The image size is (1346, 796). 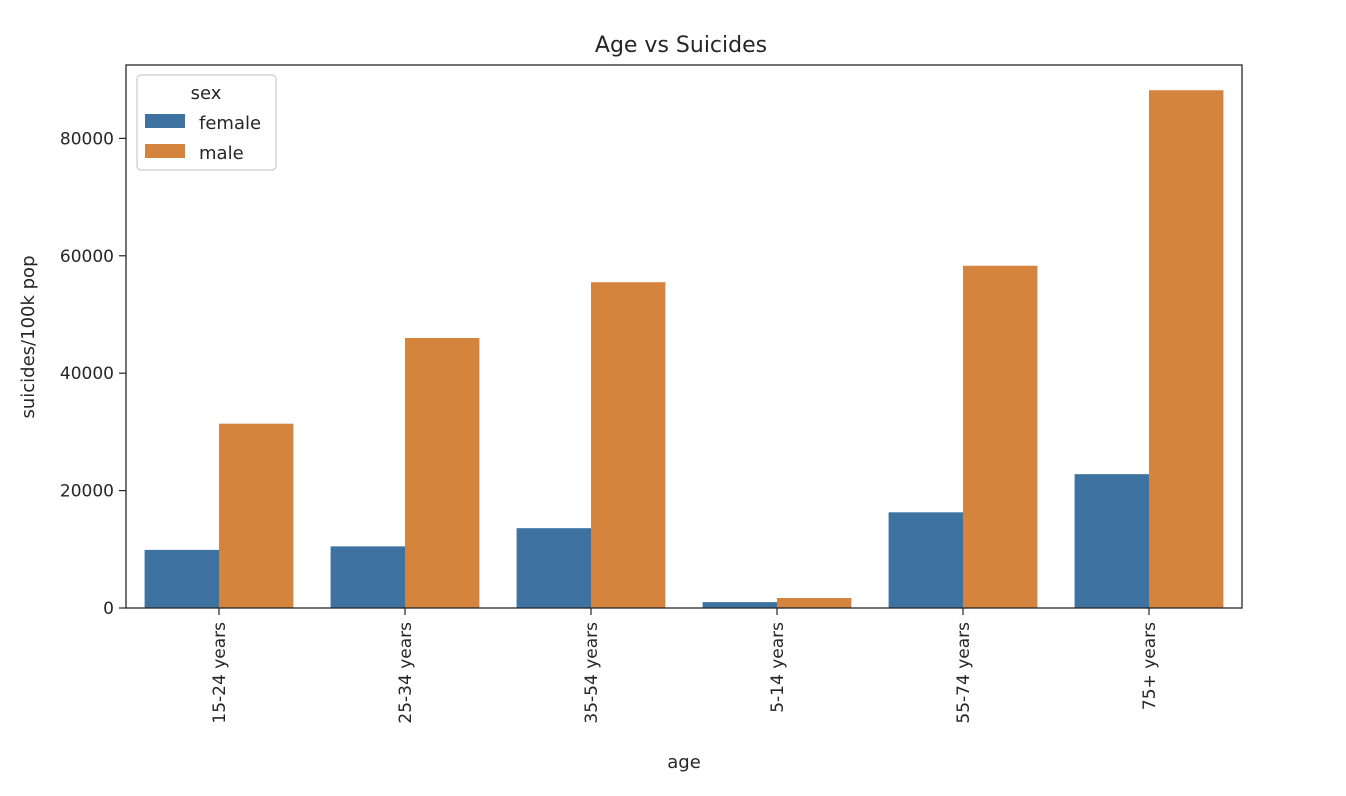 What do you see at coordinates (1150, 666) in the screenshot?
I see `x-tick-label-5: 75+ years` at bounding box center [1150, 666].